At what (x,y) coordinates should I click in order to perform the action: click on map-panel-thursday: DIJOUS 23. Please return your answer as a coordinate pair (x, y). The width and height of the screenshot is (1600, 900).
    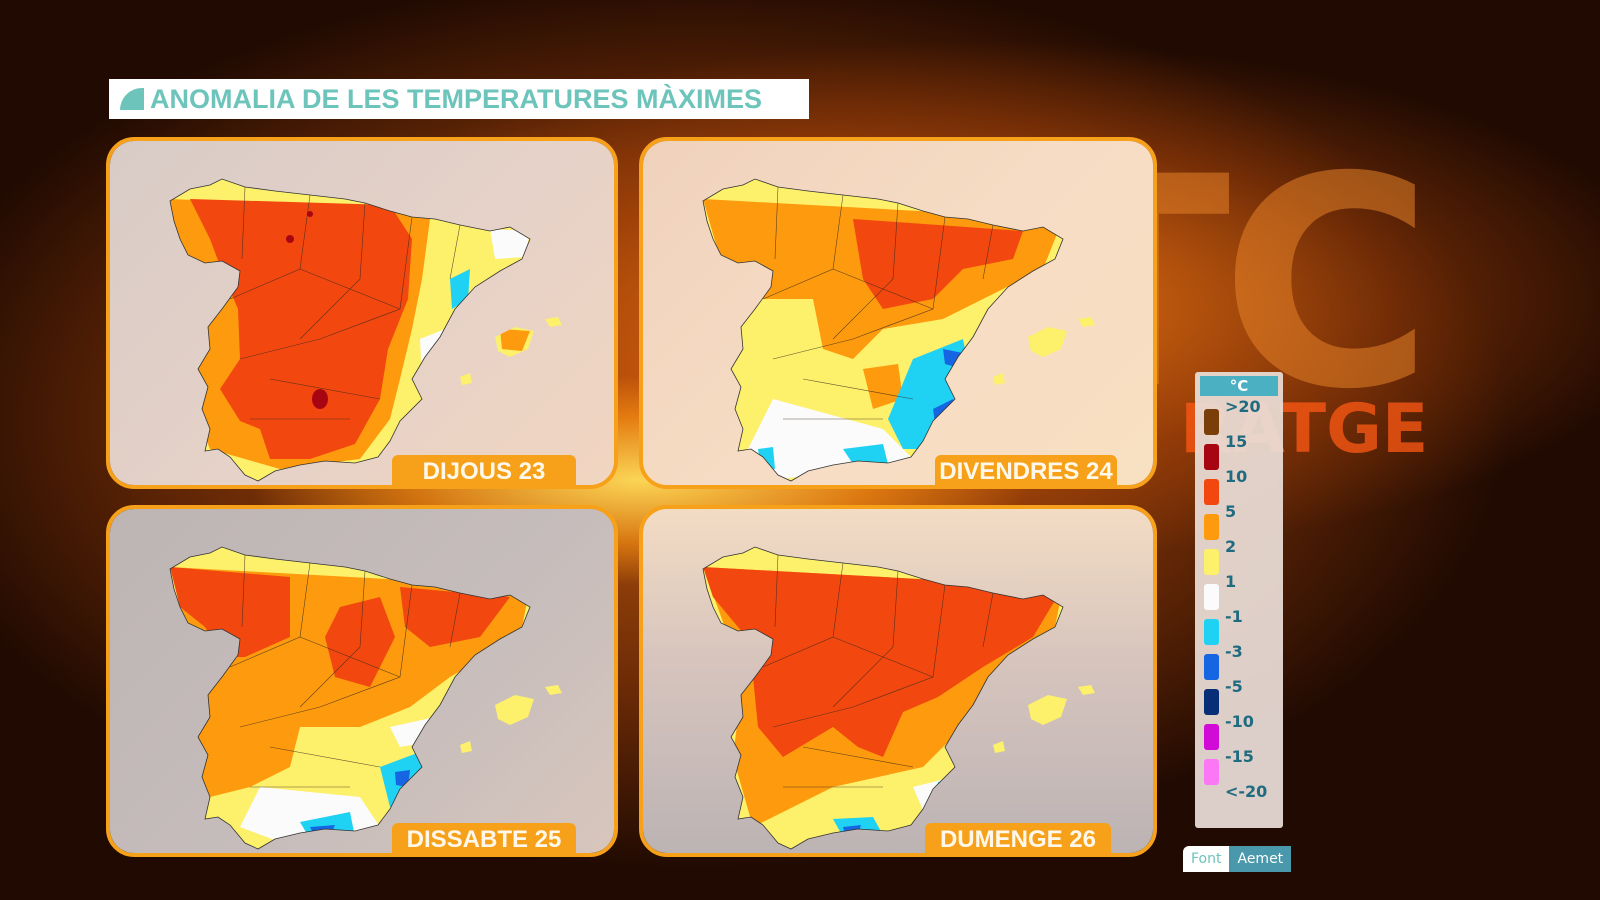
    Looking at the image, I should click on (362, 313).